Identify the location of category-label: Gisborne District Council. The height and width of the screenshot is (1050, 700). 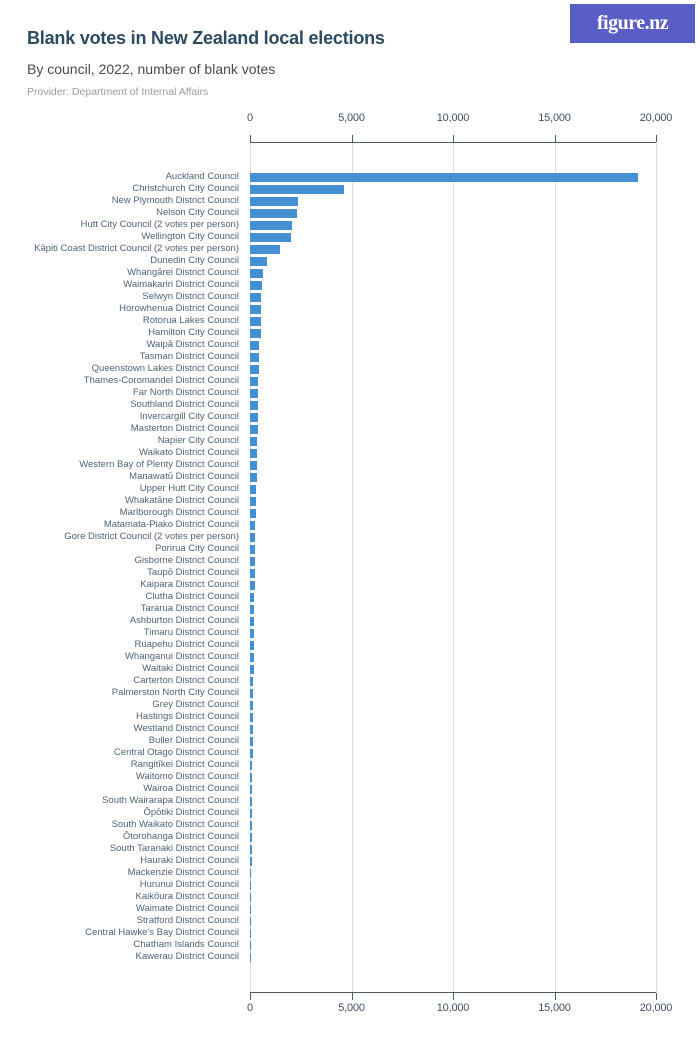
(186, 561).